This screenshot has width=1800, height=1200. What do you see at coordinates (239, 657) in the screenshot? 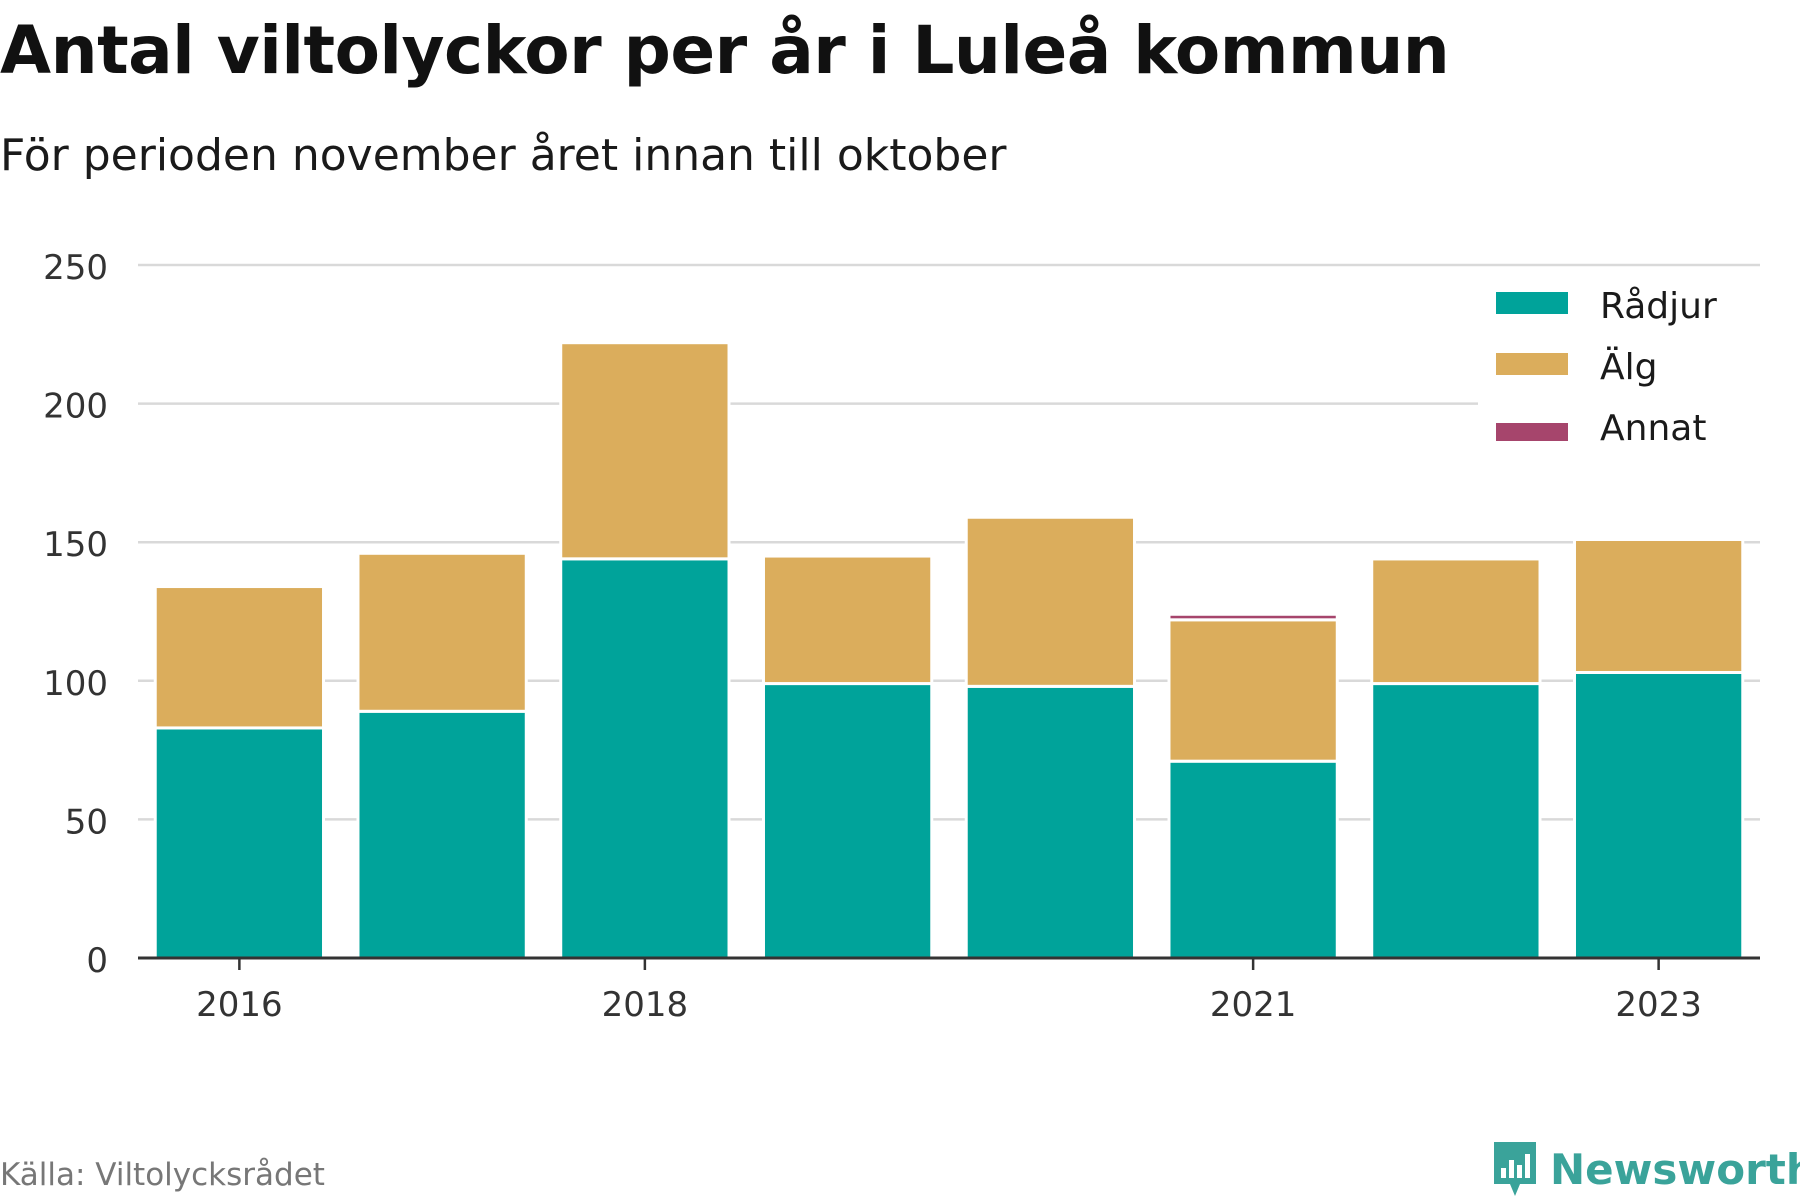
I see `bar-2016-älg` at bounding box center [239, 657].